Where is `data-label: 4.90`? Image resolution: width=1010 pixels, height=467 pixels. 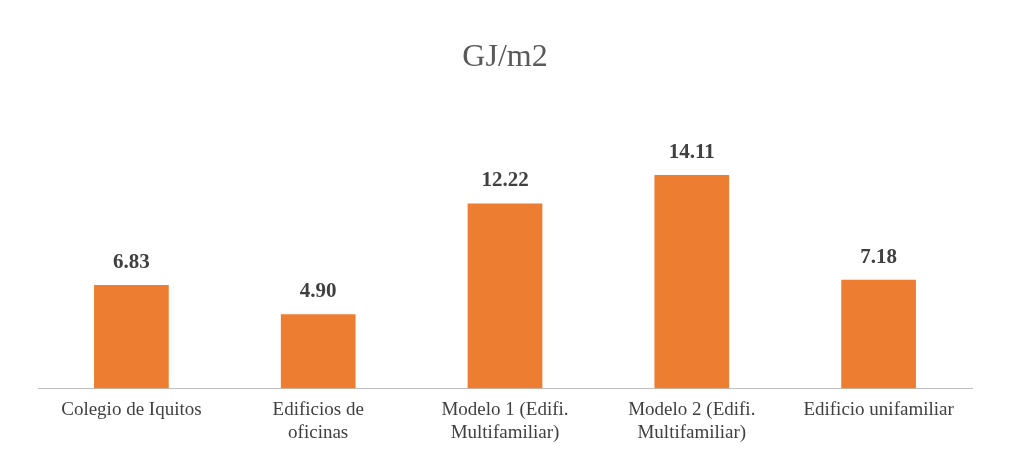 data-label: 4.90 is located at coordinates (318, 290).